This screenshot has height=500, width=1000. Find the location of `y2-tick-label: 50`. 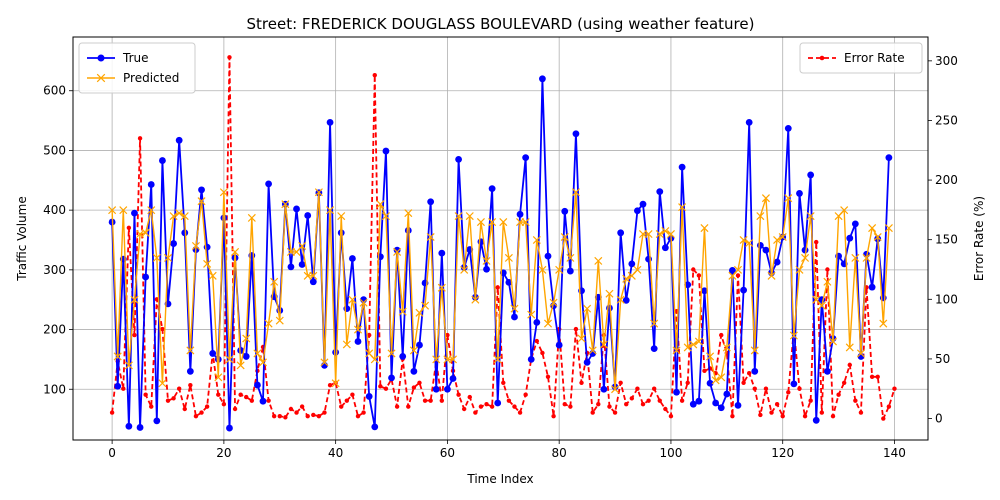

y2-tick-label: 50 is located at coordinates (942, 359).